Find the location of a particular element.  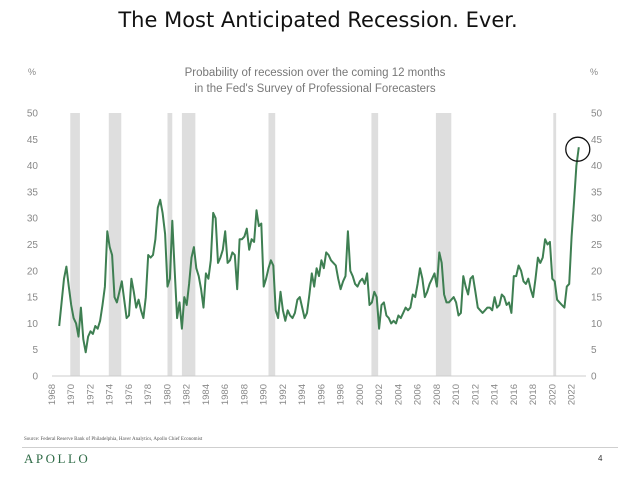

x-tick-label: 1968 is located at coordinates (52, 394).